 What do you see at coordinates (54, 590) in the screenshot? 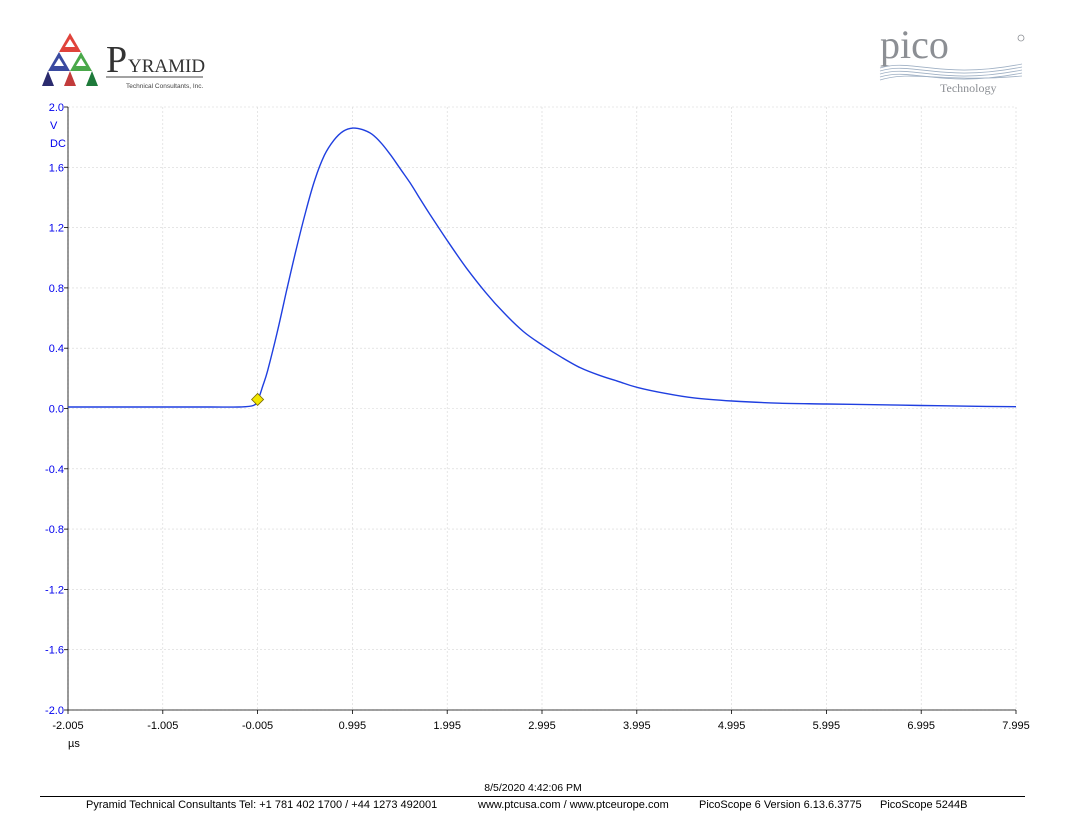
I see `y-tick-label: -1.2` at bounding box center [54, 590].